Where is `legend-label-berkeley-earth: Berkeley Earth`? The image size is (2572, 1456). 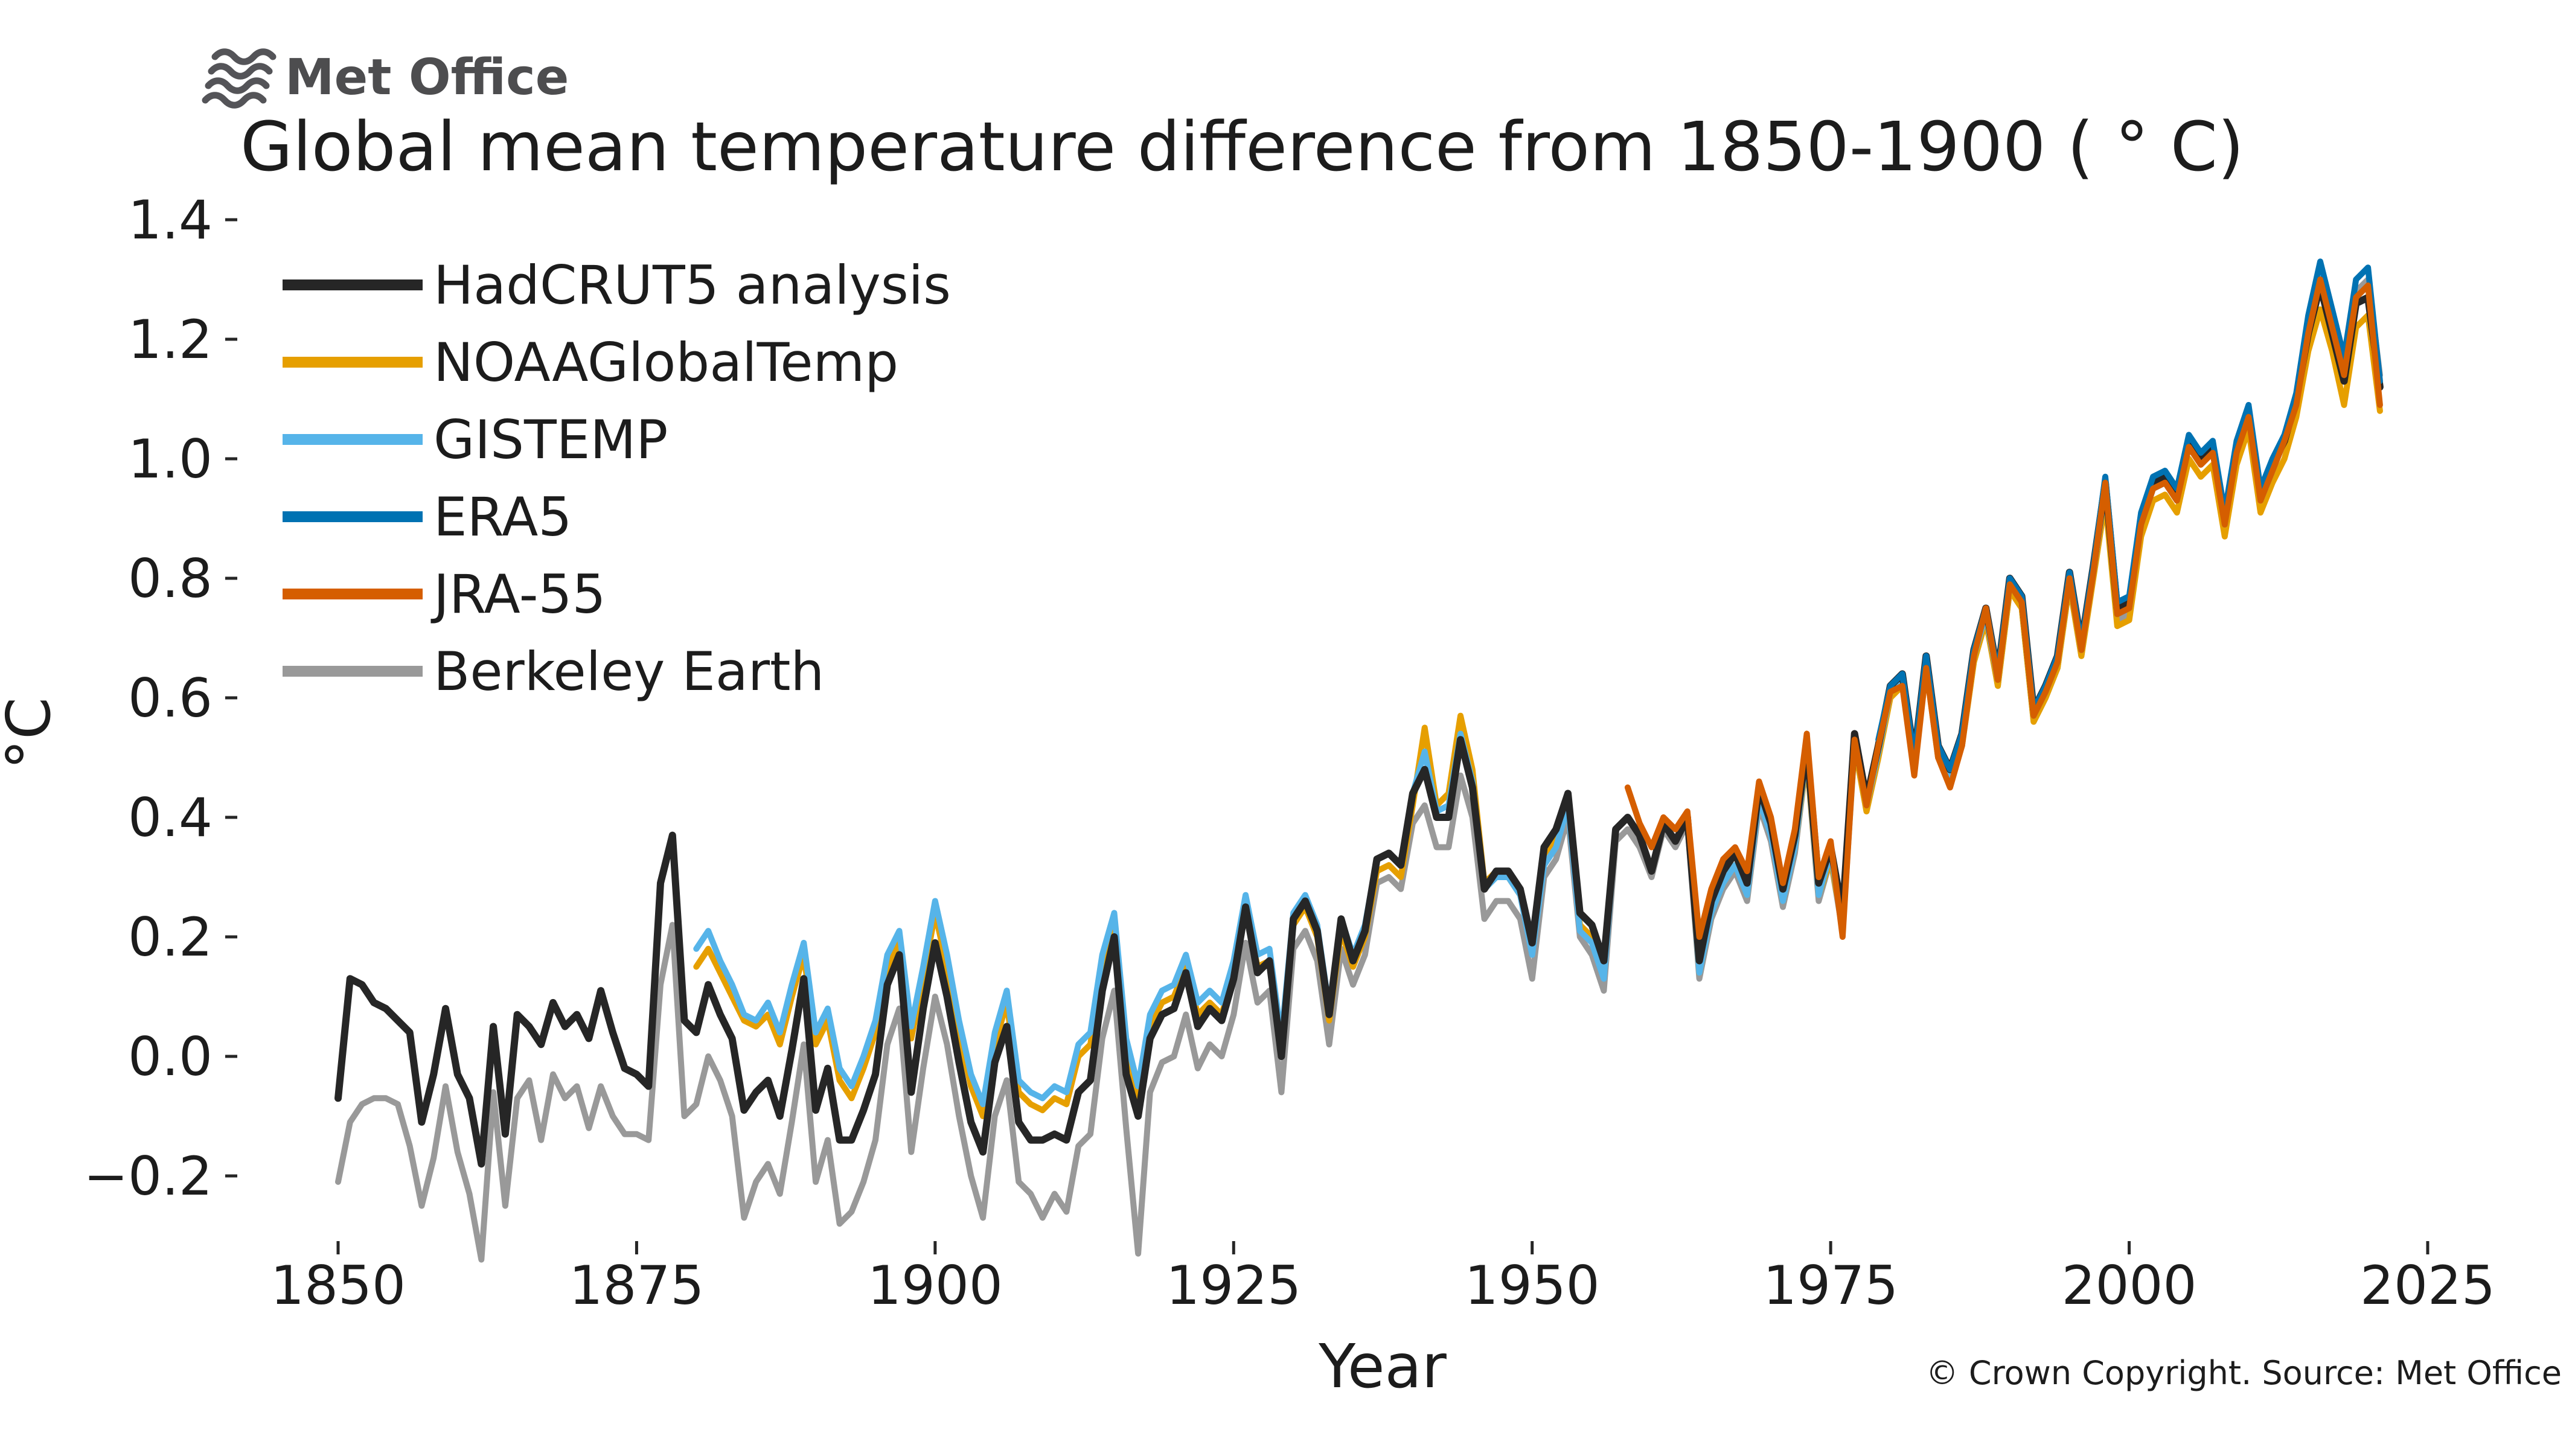 legend-label-berkeley-earth: Berkeley Earth is located at coordinates (628, 672).